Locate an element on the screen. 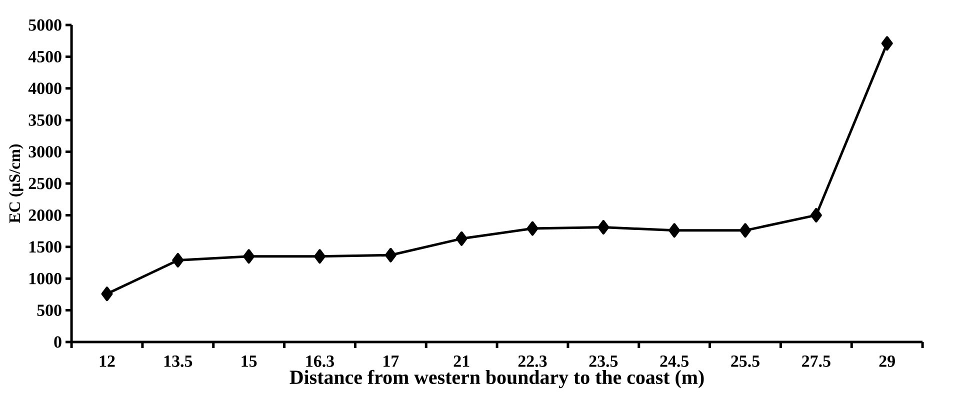  x-tick-label: 29 is located at coordinates (887, 361).